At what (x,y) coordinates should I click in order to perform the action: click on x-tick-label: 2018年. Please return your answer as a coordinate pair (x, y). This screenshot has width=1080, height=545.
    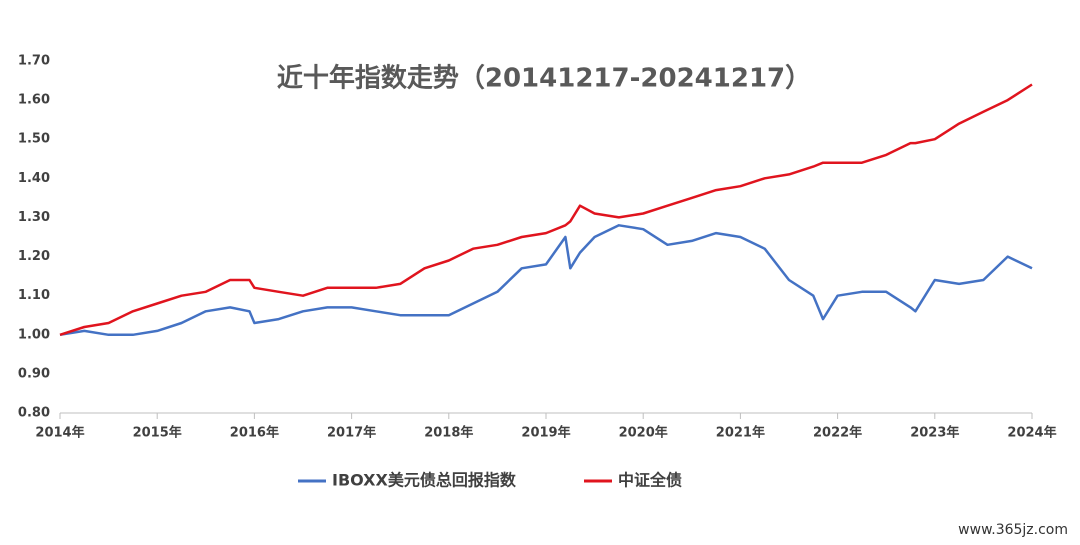
    Looking at the image, I should click on (448, 433).